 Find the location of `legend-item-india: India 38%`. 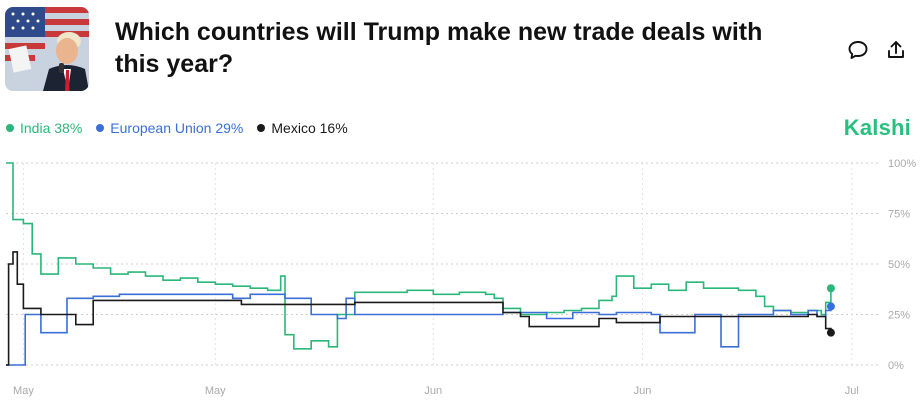

legend-item-india: India 38% is located at coordinates (44, 128).